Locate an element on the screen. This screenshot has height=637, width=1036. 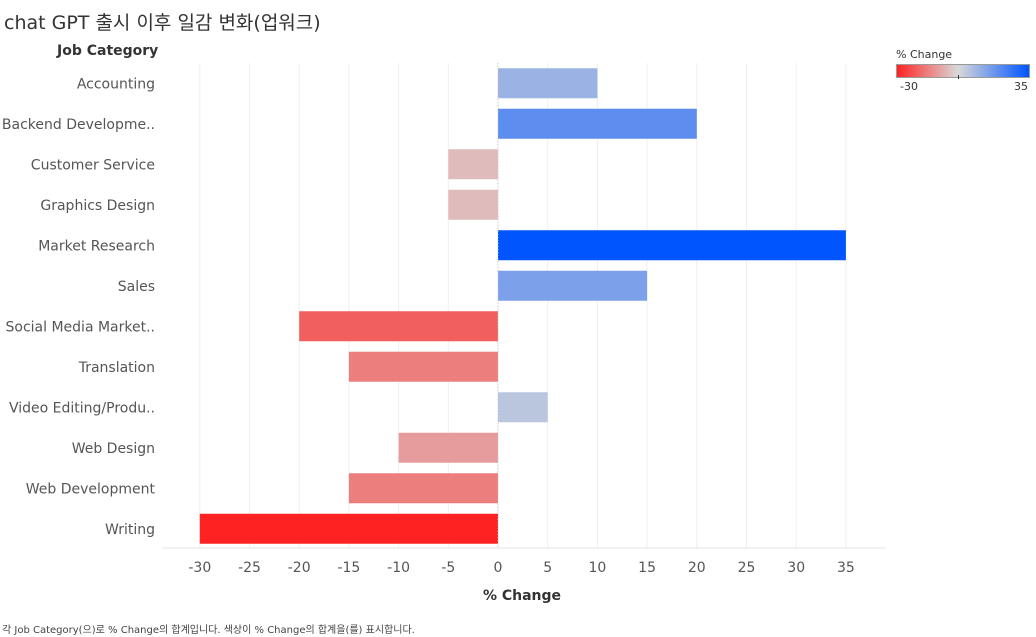
category-label: Market Research is located at coordinates (96, 246).